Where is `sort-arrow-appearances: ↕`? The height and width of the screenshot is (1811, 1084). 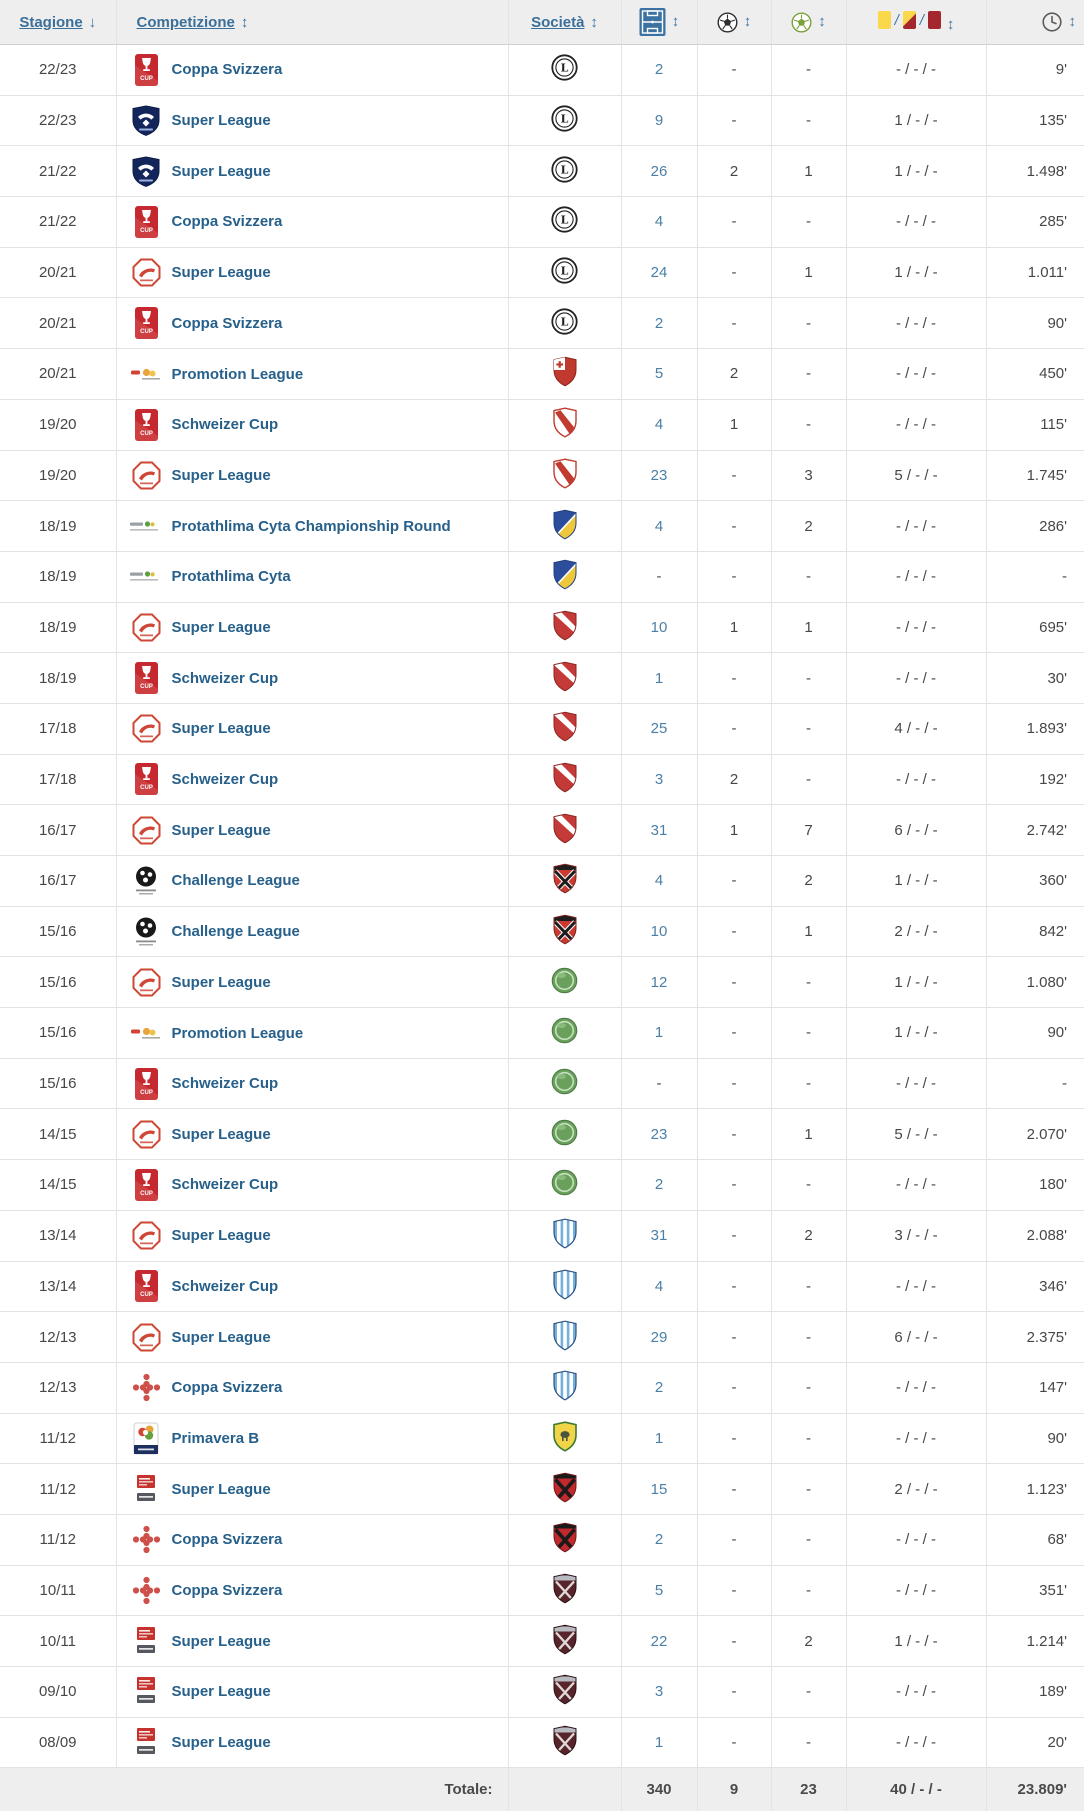 sort-arrow-appearances: ↕ is located at coordinates (675, 21).